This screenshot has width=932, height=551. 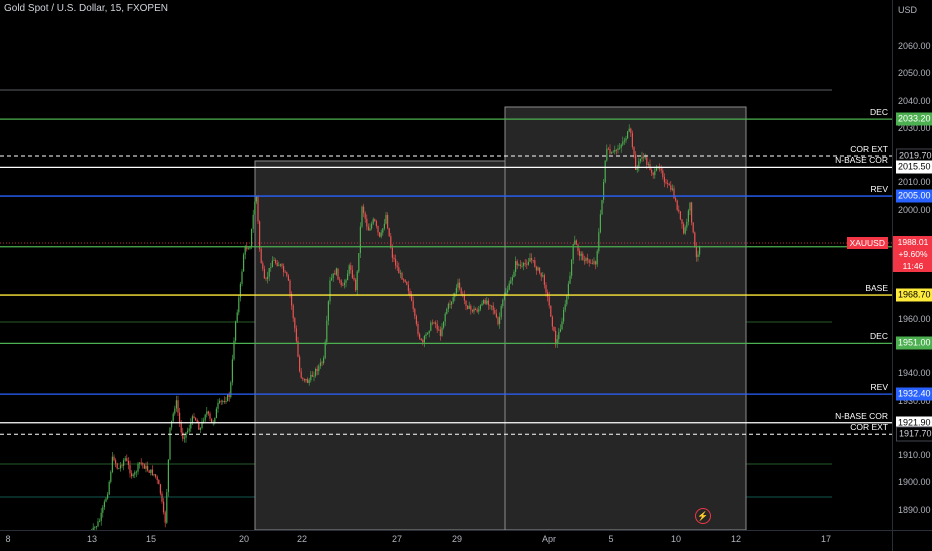 I want to click on x-tick-label: 20, so click(x=244, y=539).